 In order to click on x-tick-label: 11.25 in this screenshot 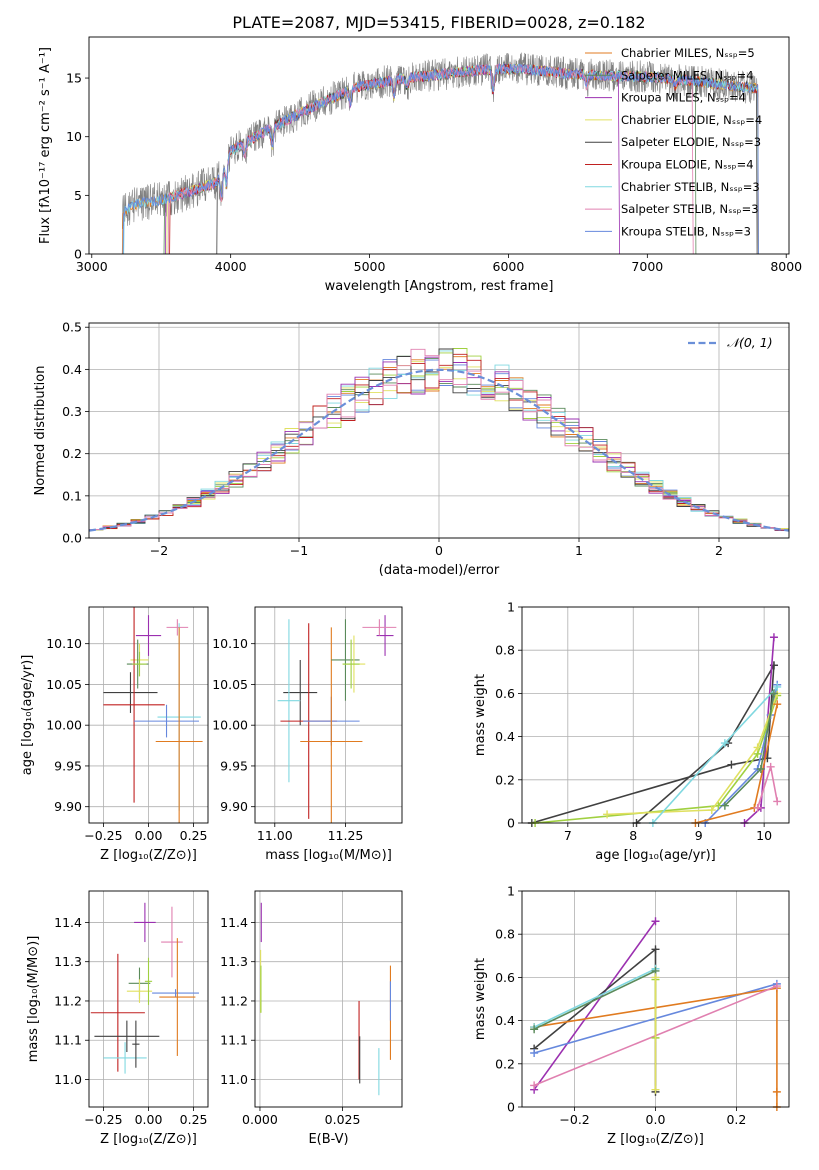, I will do `click(346, 835)`.